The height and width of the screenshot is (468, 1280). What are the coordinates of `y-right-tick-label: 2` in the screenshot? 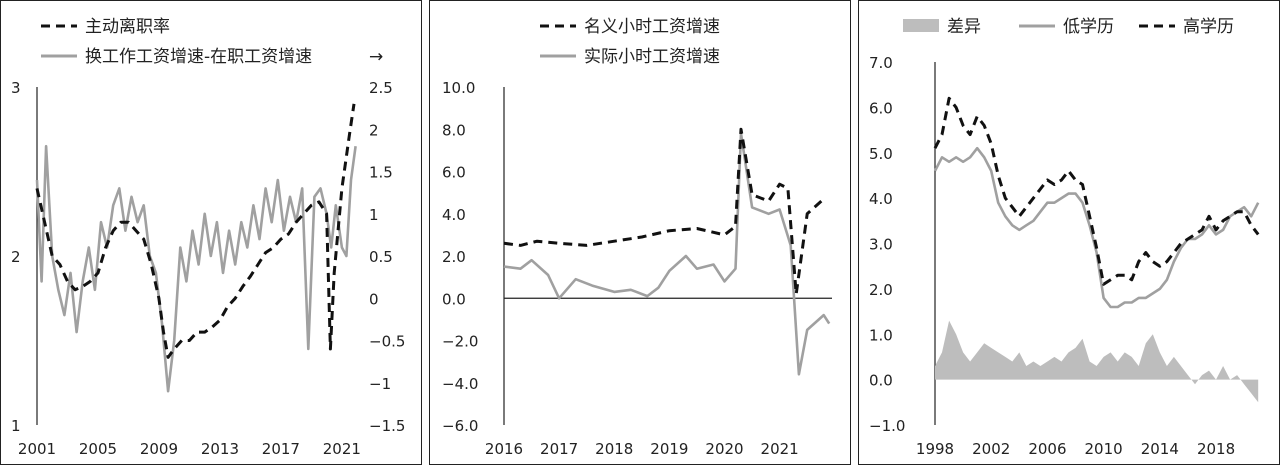 It's located at (374, 130).